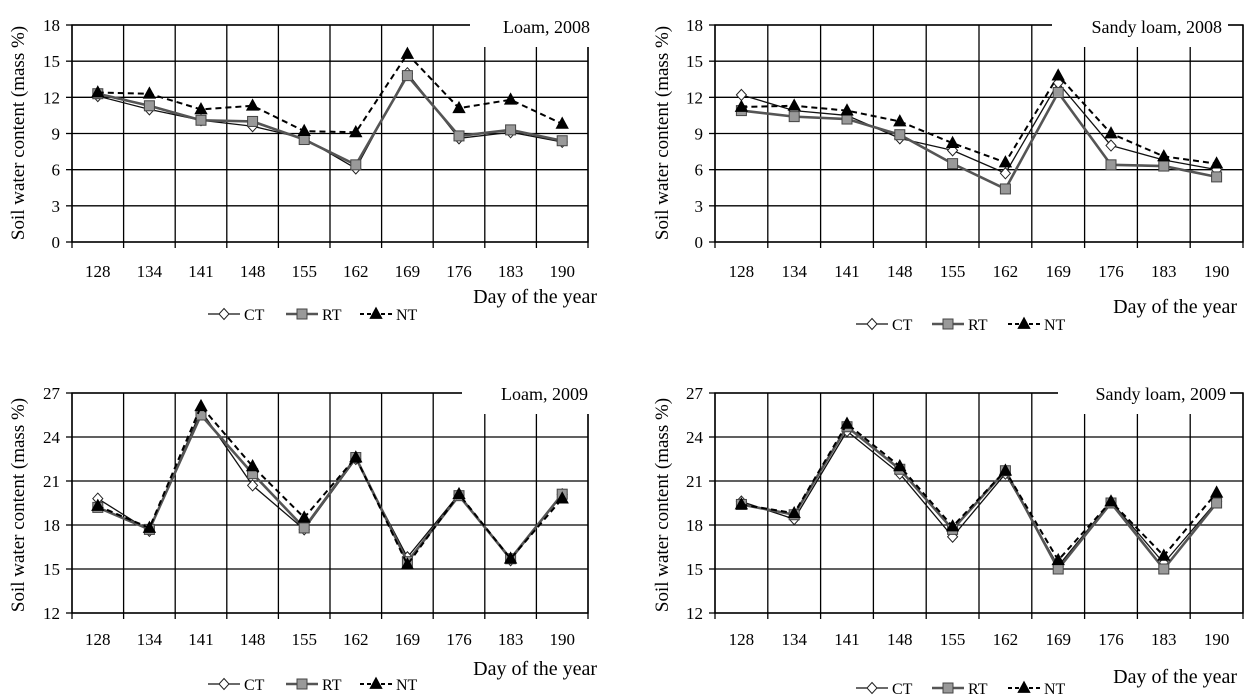  Describe the element at coordinates (1161, 394) in the screenshot. I see `chart-title: Sandy loam, 2009` at that location.